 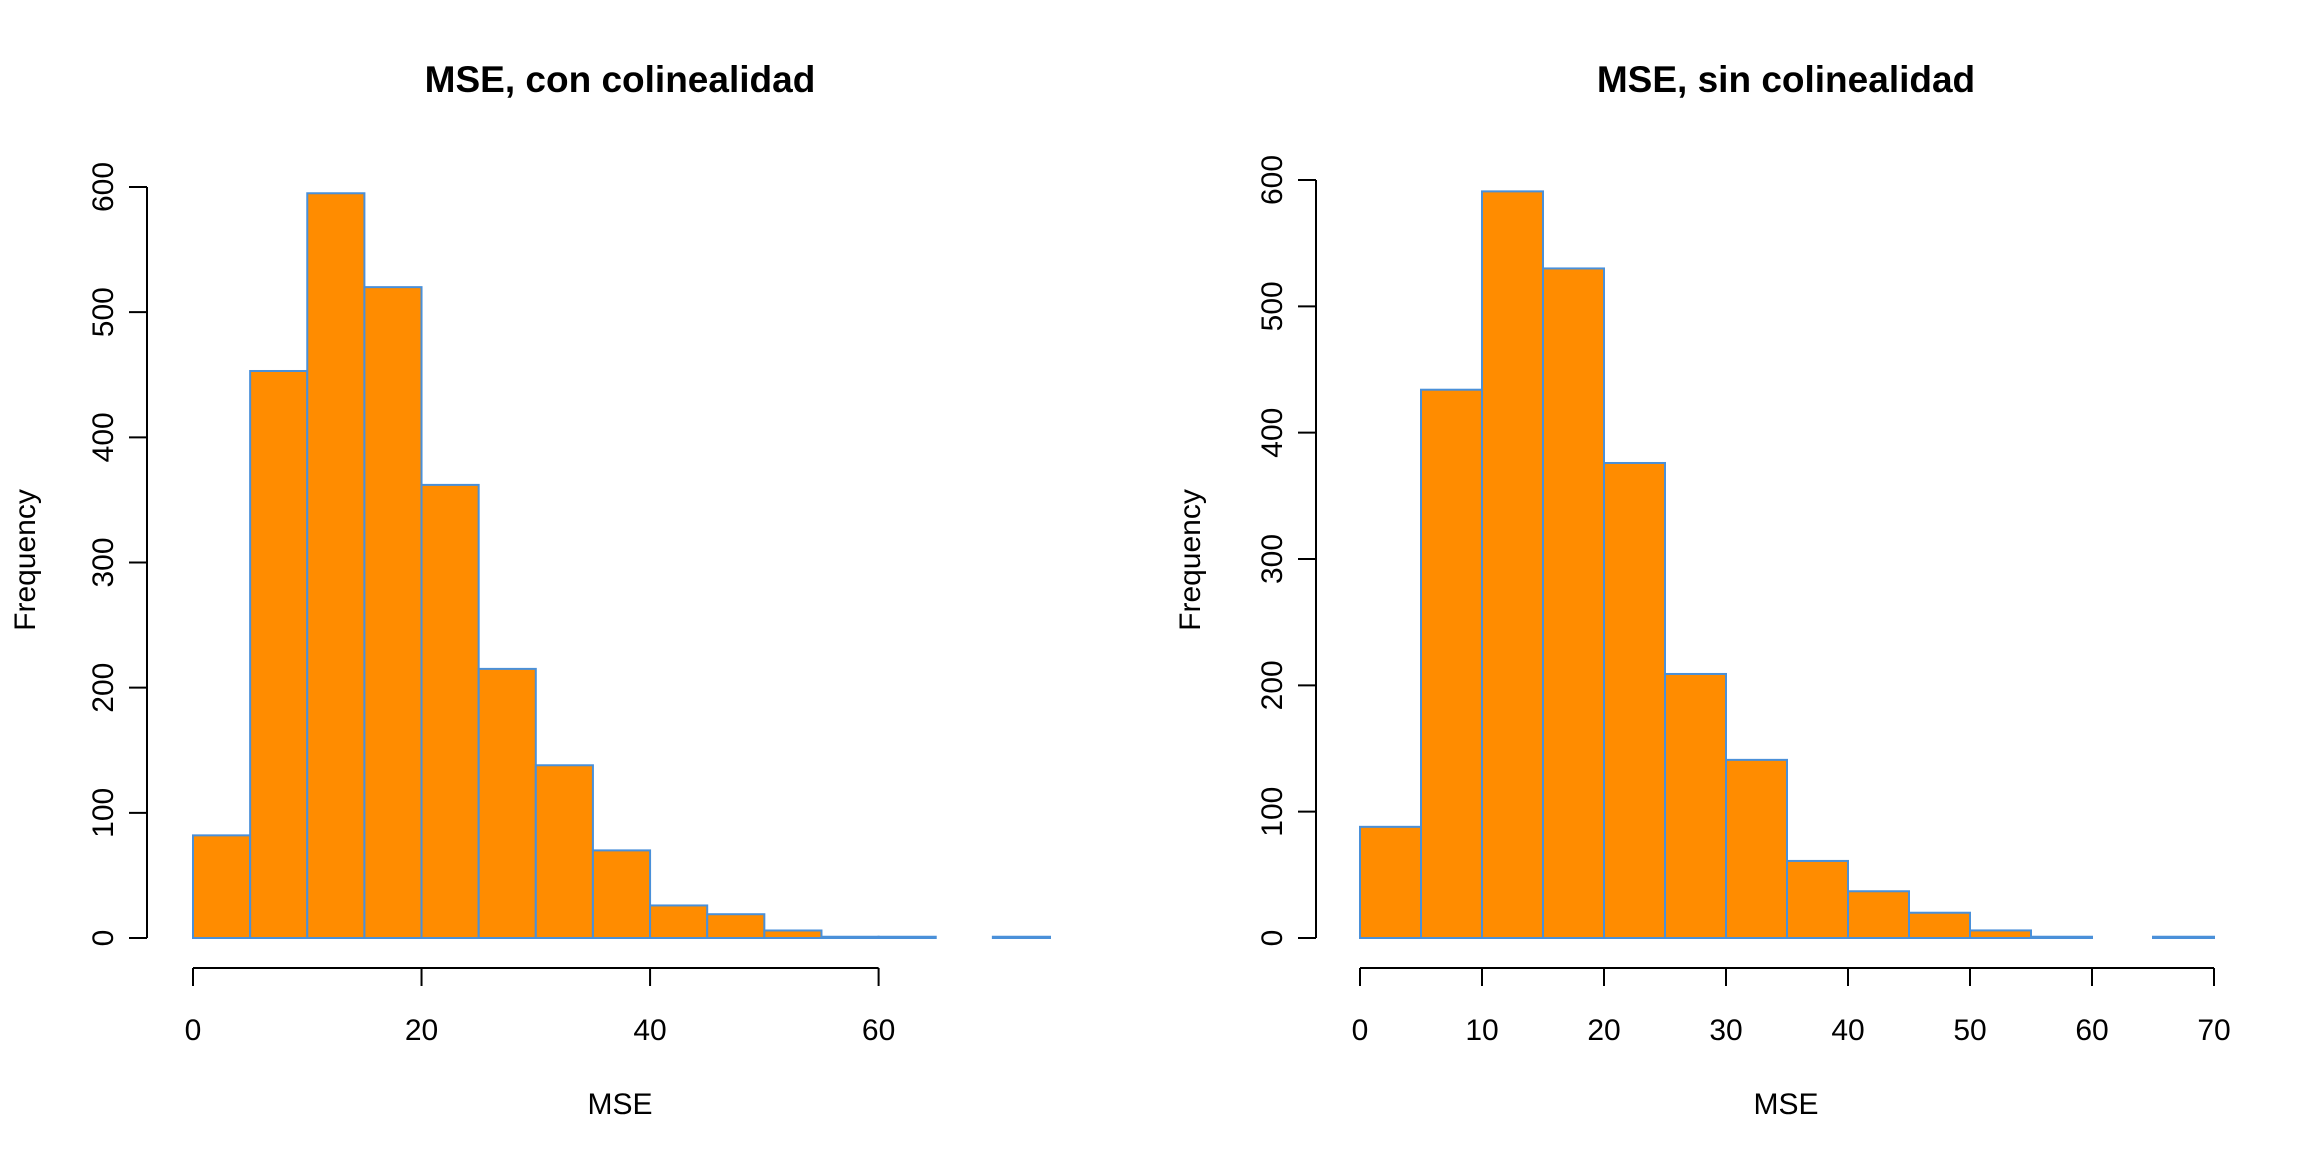 What do you see at coordinates (2213, 1030) in the screenshot?
I see `x-tick-label: 70` at bounding box center [2213, 1030].